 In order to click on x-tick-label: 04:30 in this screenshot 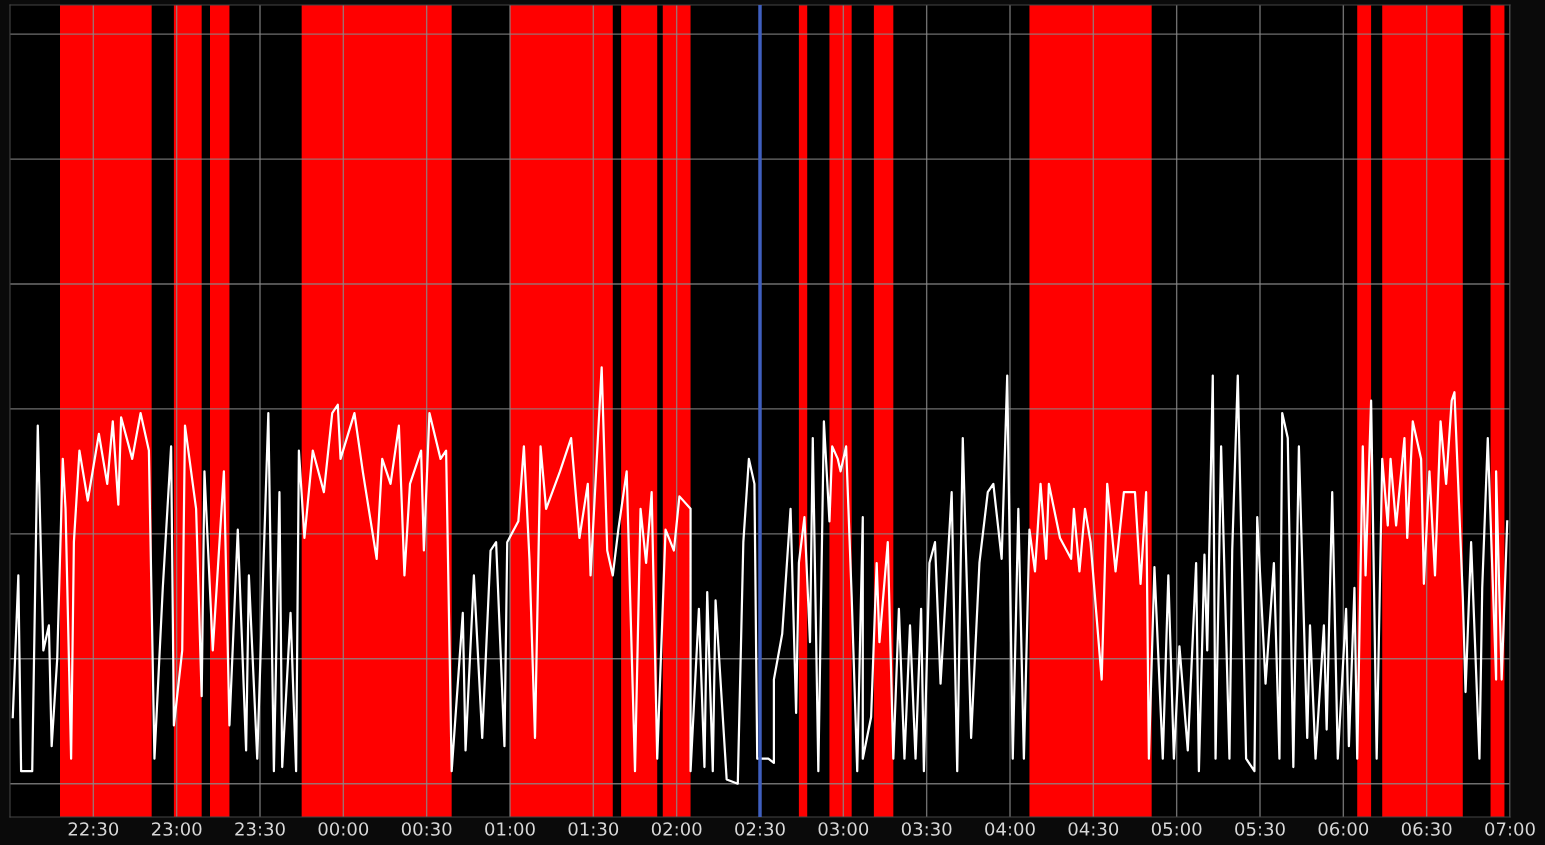, I will do `click(1093, 829)`.